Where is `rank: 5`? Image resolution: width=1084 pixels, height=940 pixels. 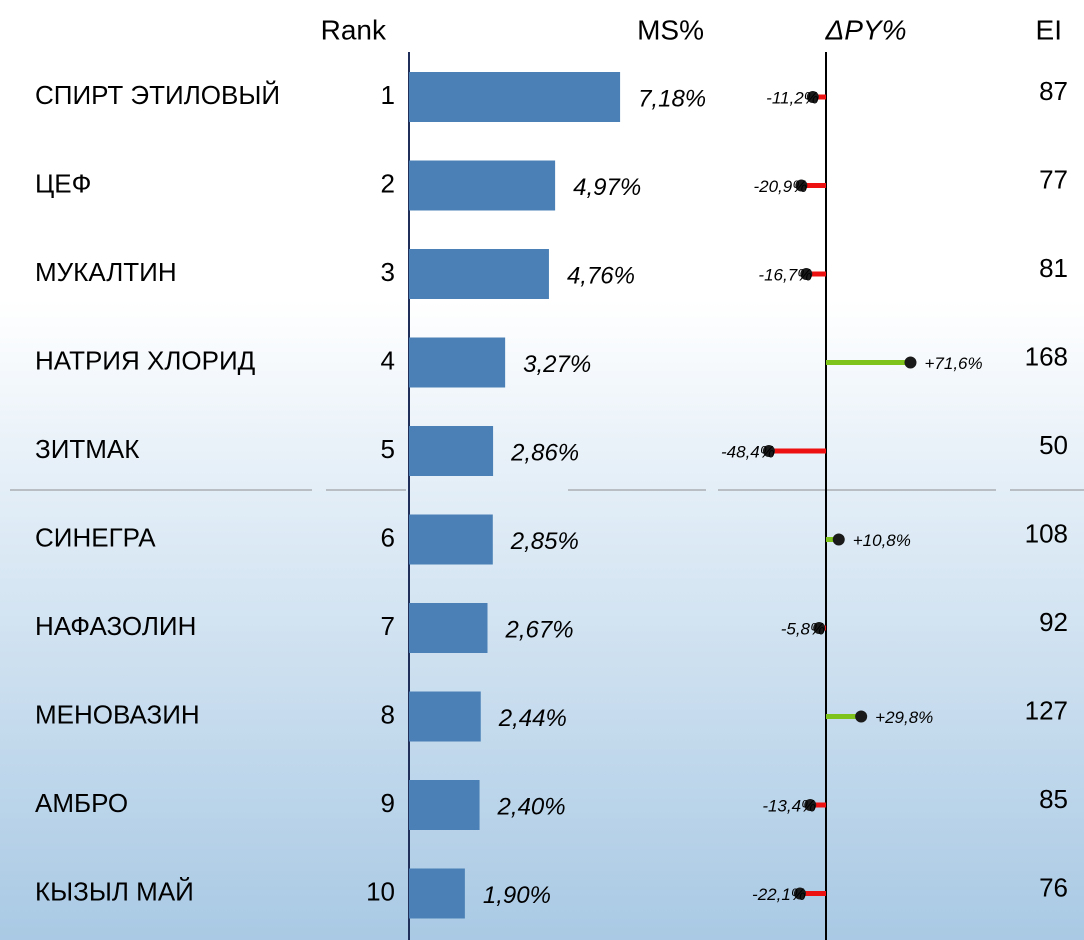
rank: 5 is located at coordinates (388, 449).